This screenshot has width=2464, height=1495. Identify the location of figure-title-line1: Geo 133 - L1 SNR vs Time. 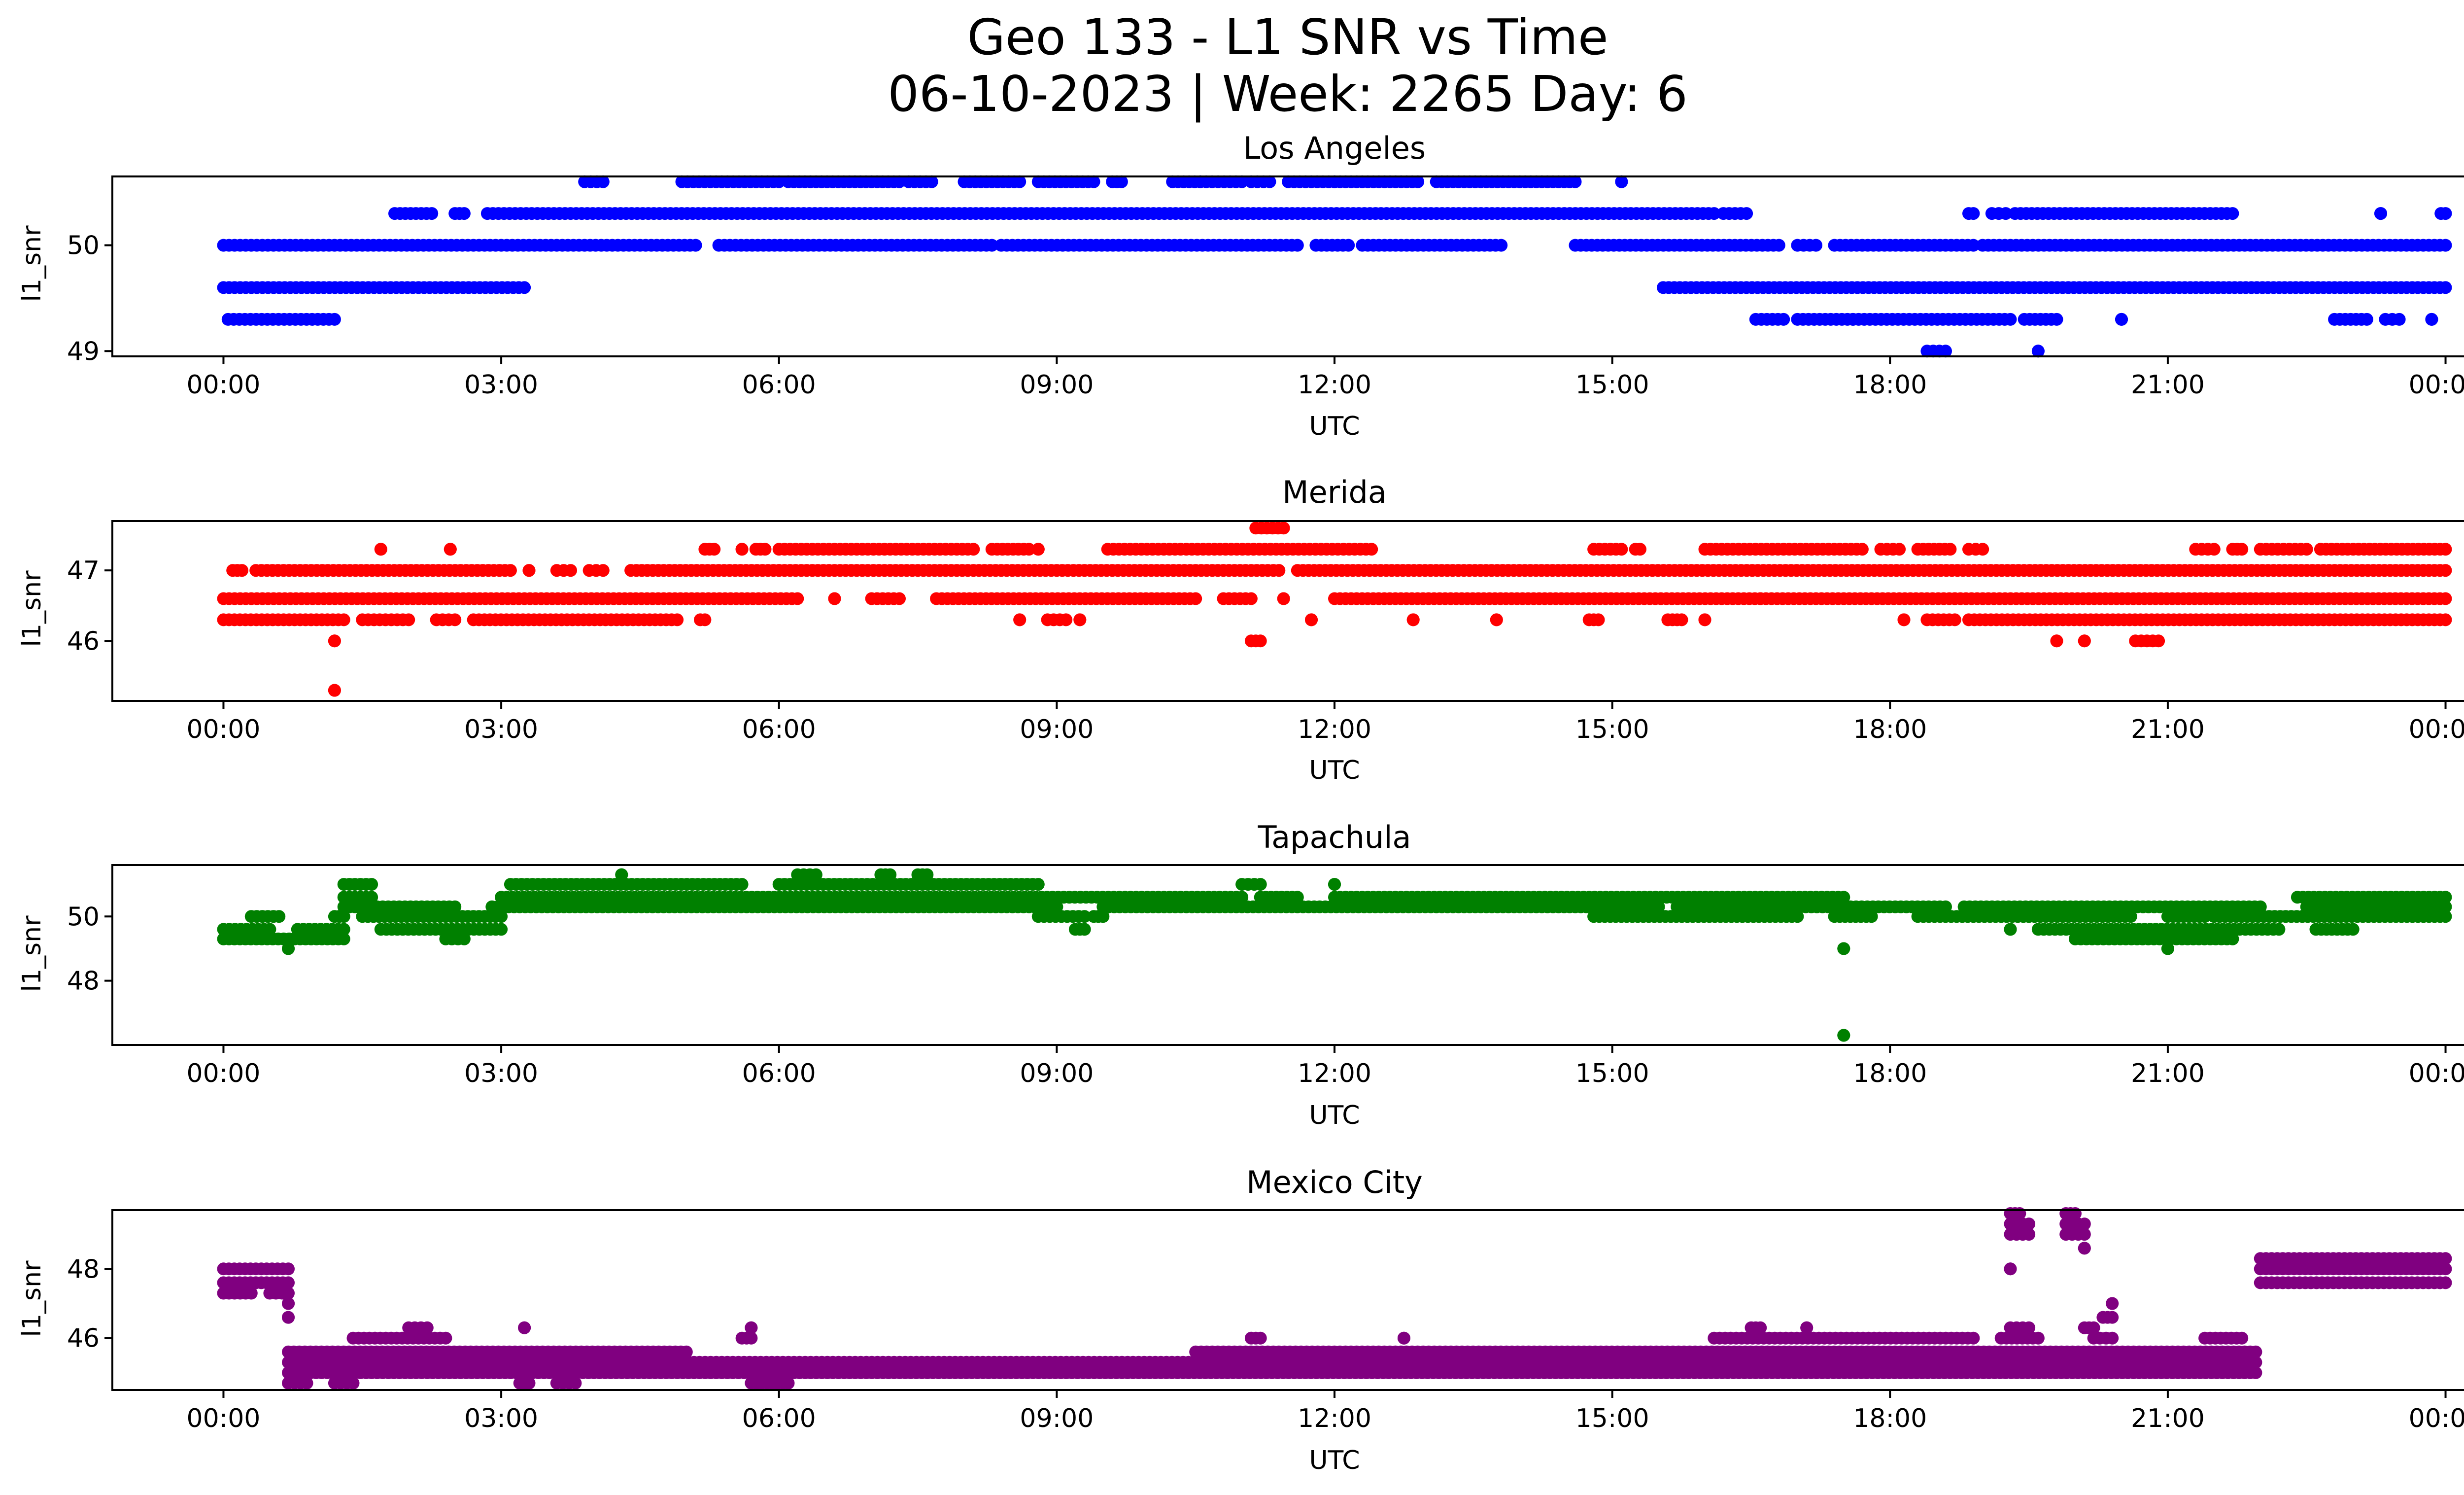
(1287, 37).